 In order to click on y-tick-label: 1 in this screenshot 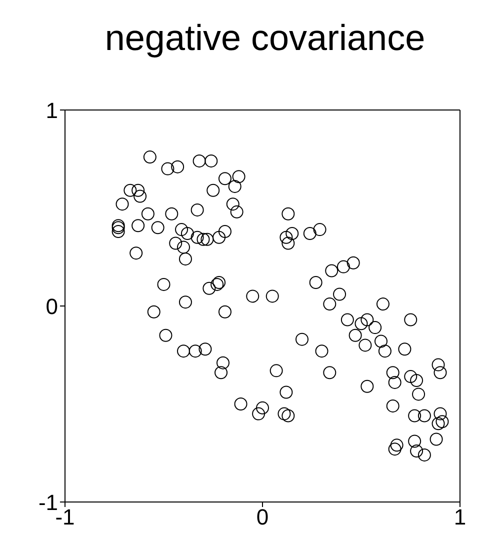, I will do `click(52, 110)`.